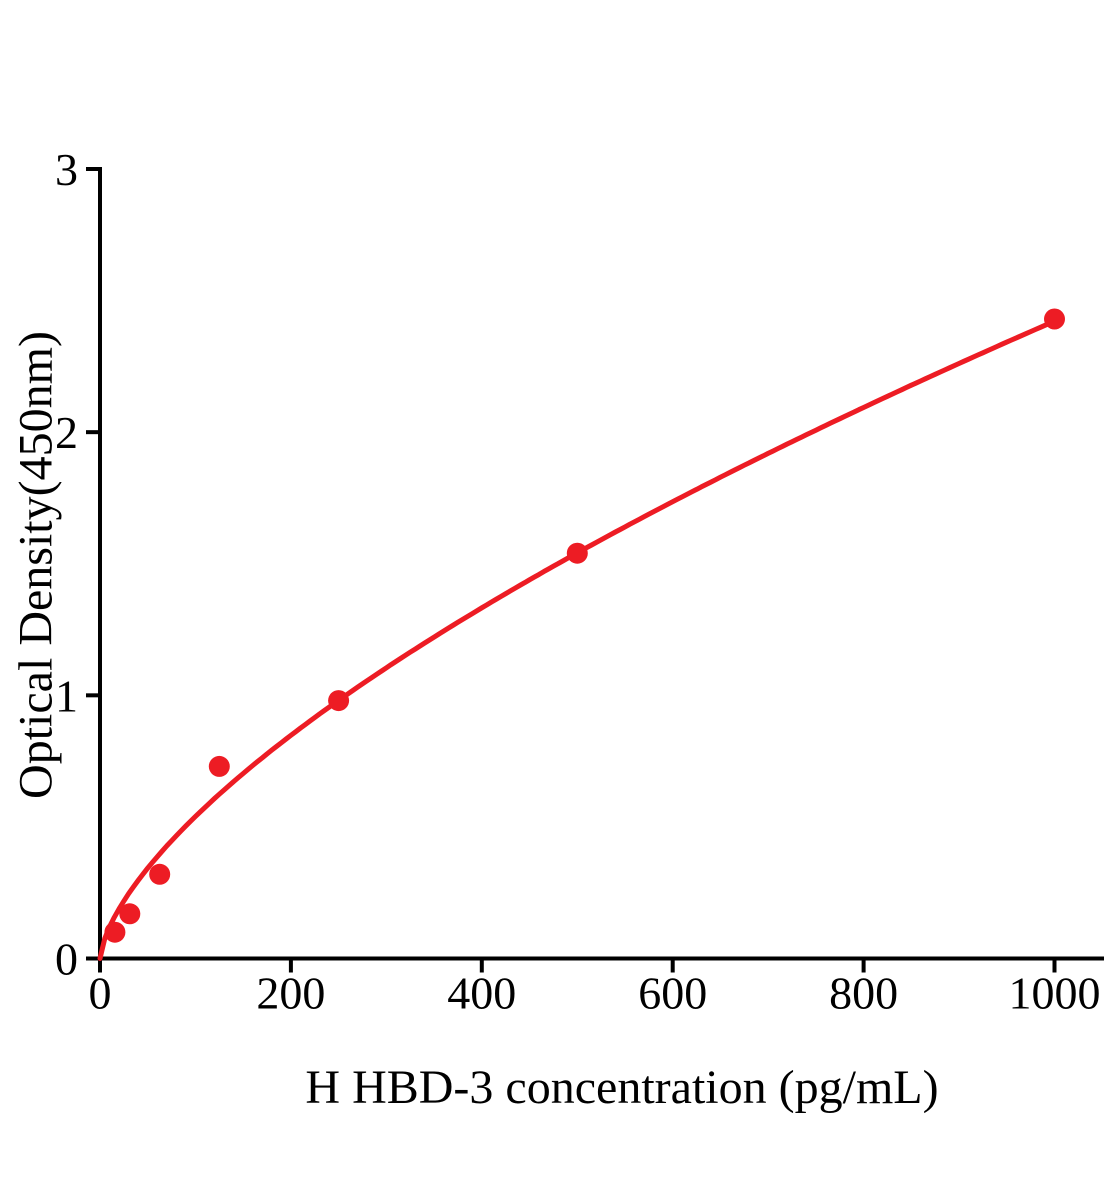  I want to click on x-tick-label: 200, so click(290, 993).